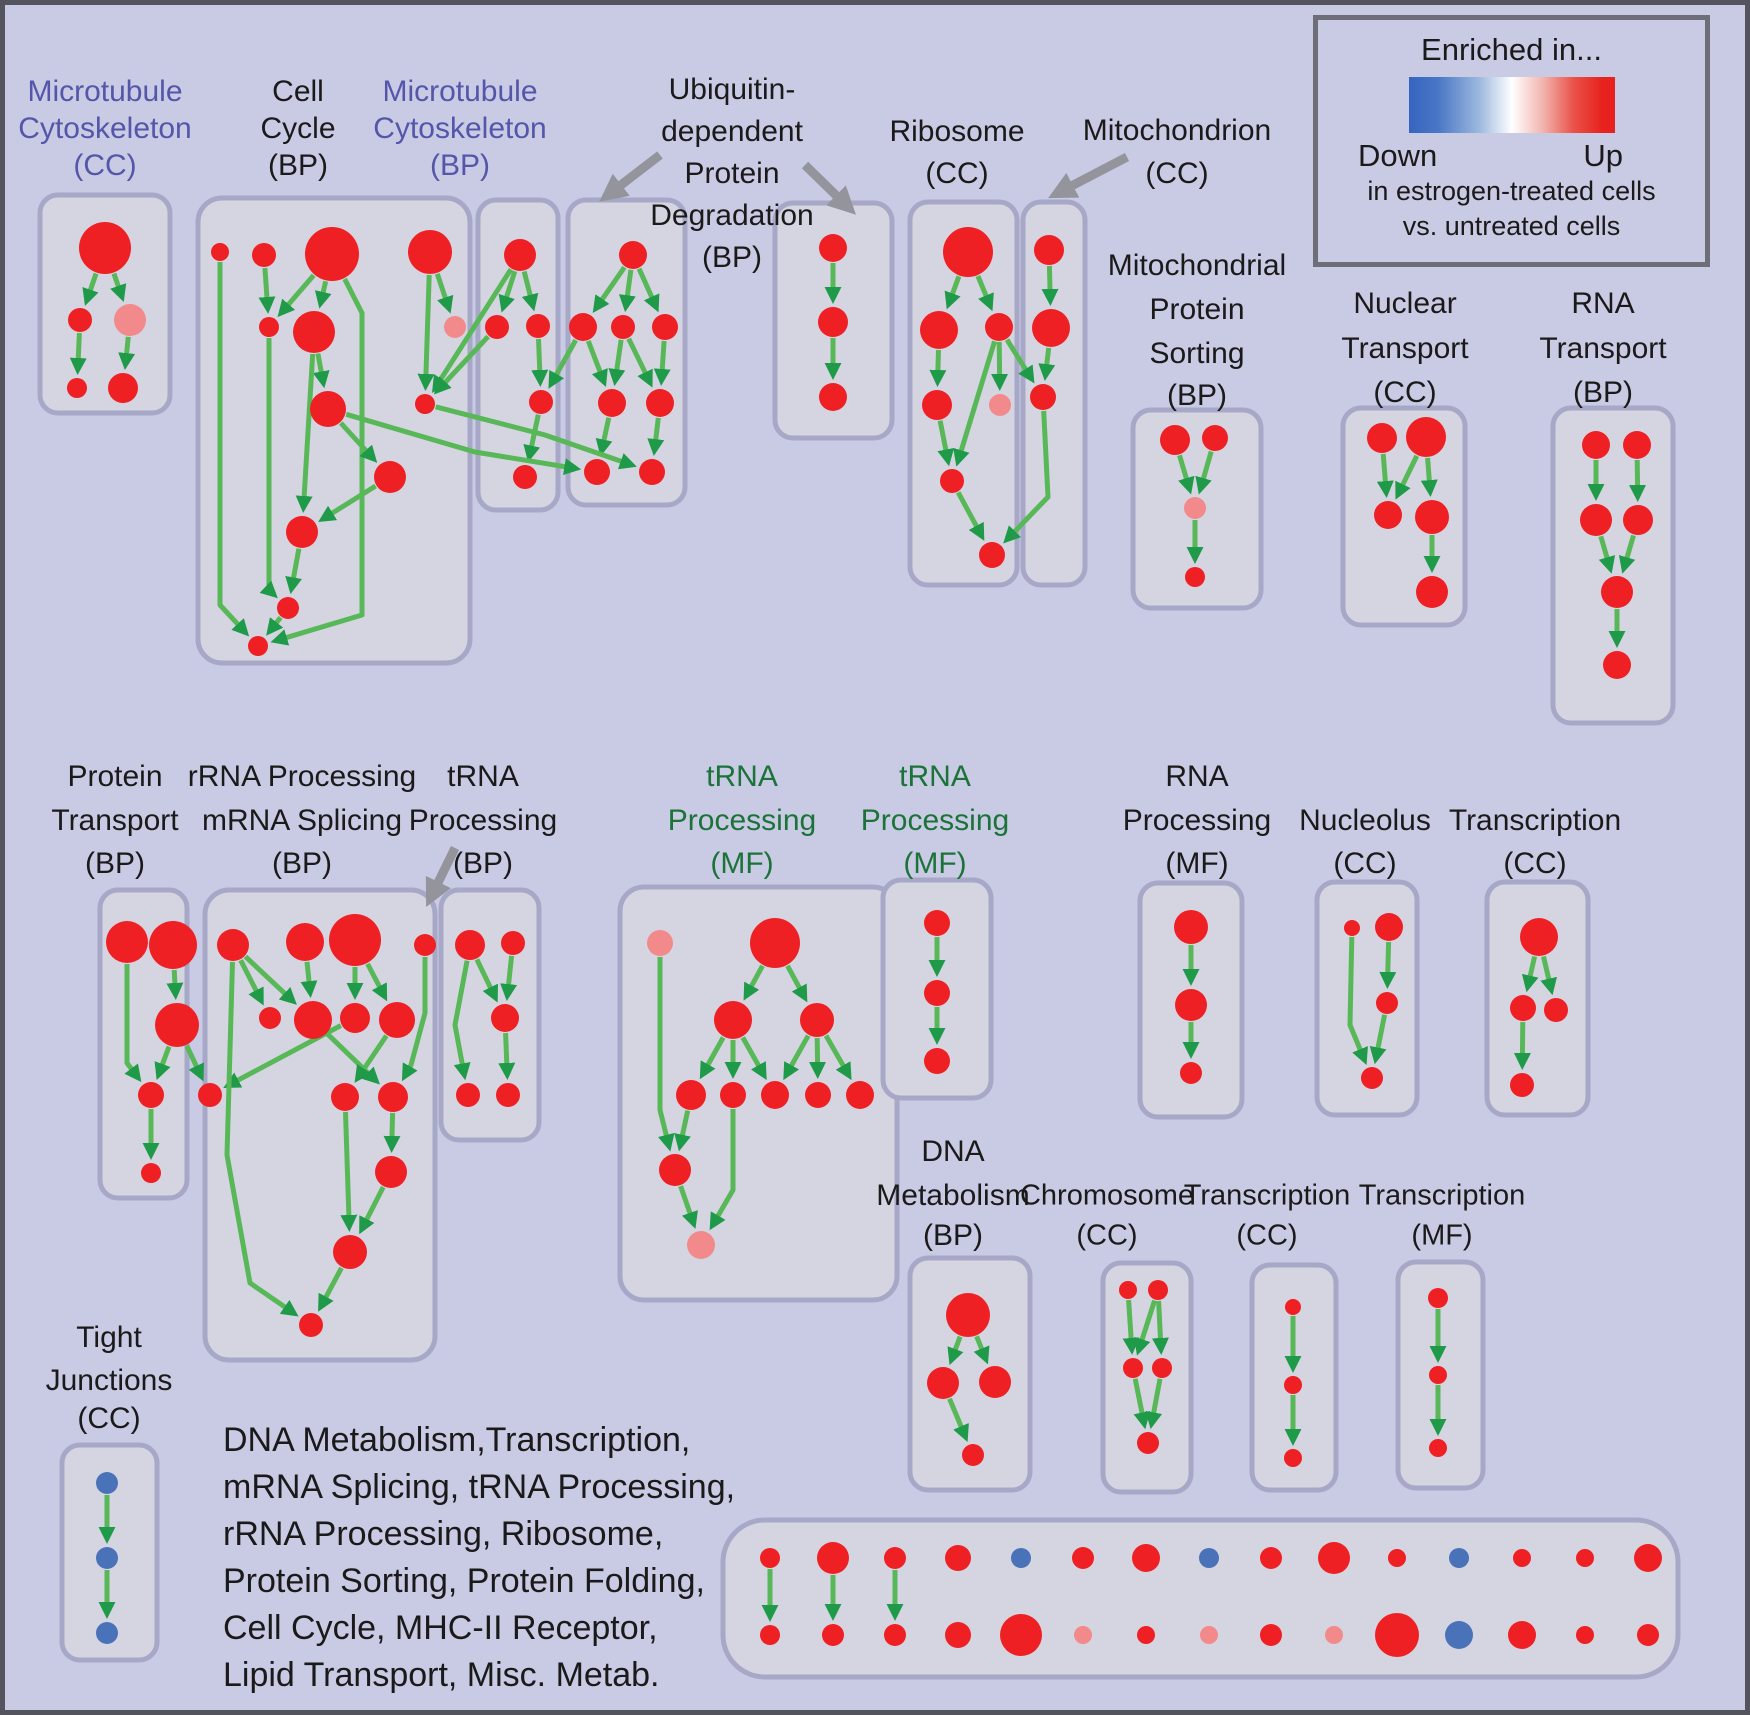  Describe the element at coordinates (442, 877) in the screenshot. I see `label-pointer-arrow-icon` at that location.